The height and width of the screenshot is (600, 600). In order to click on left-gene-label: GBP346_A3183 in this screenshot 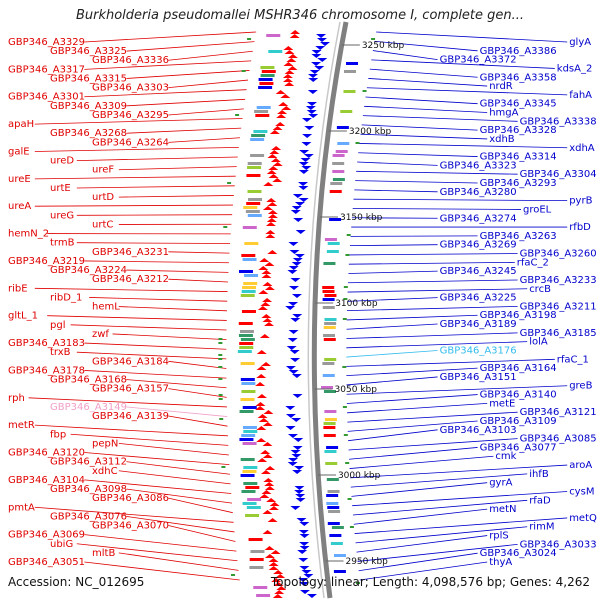, I will do `click(46, 343)`.